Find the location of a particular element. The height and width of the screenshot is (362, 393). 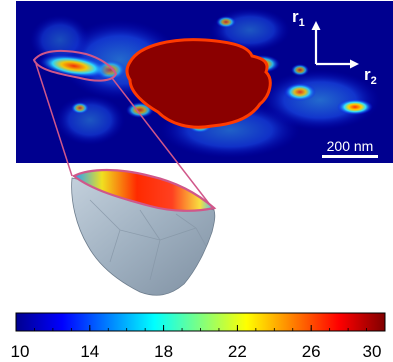

zoom-line-right is located at coordinates (163, 144).